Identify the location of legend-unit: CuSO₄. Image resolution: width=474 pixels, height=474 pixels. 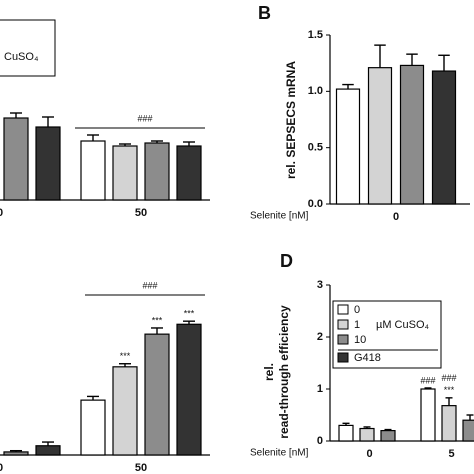
(21, 57).